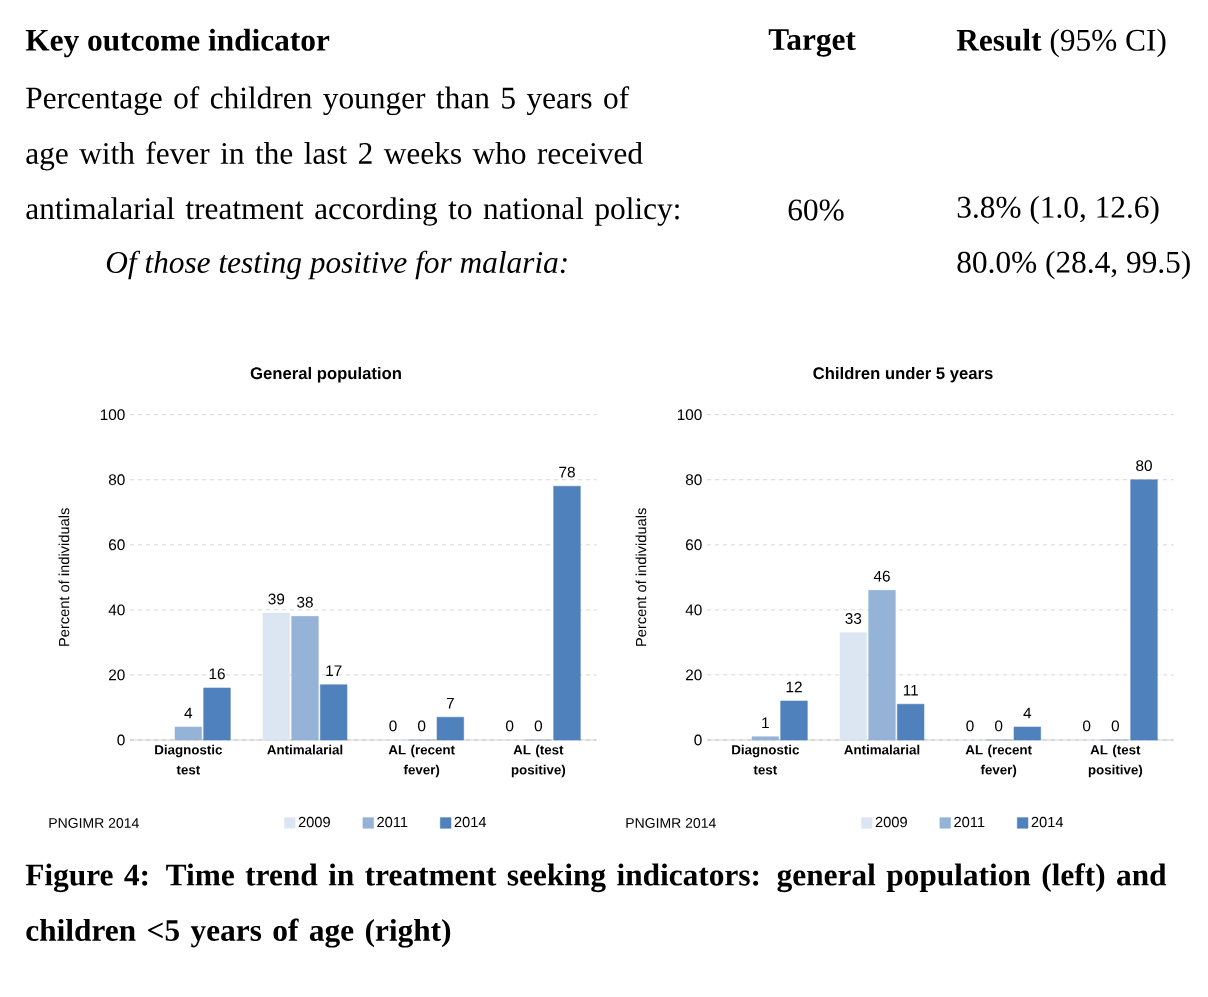 The image size is (1208, 997). Describe the element at coordinates (1073, 265) in the screenshot. I see `text: 80.0% (28.4, 99.5)` at that location.